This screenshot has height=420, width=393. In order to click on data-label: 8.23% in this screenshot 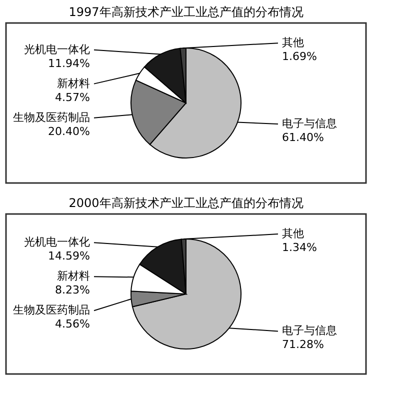, I will do `click(72, 290)`.